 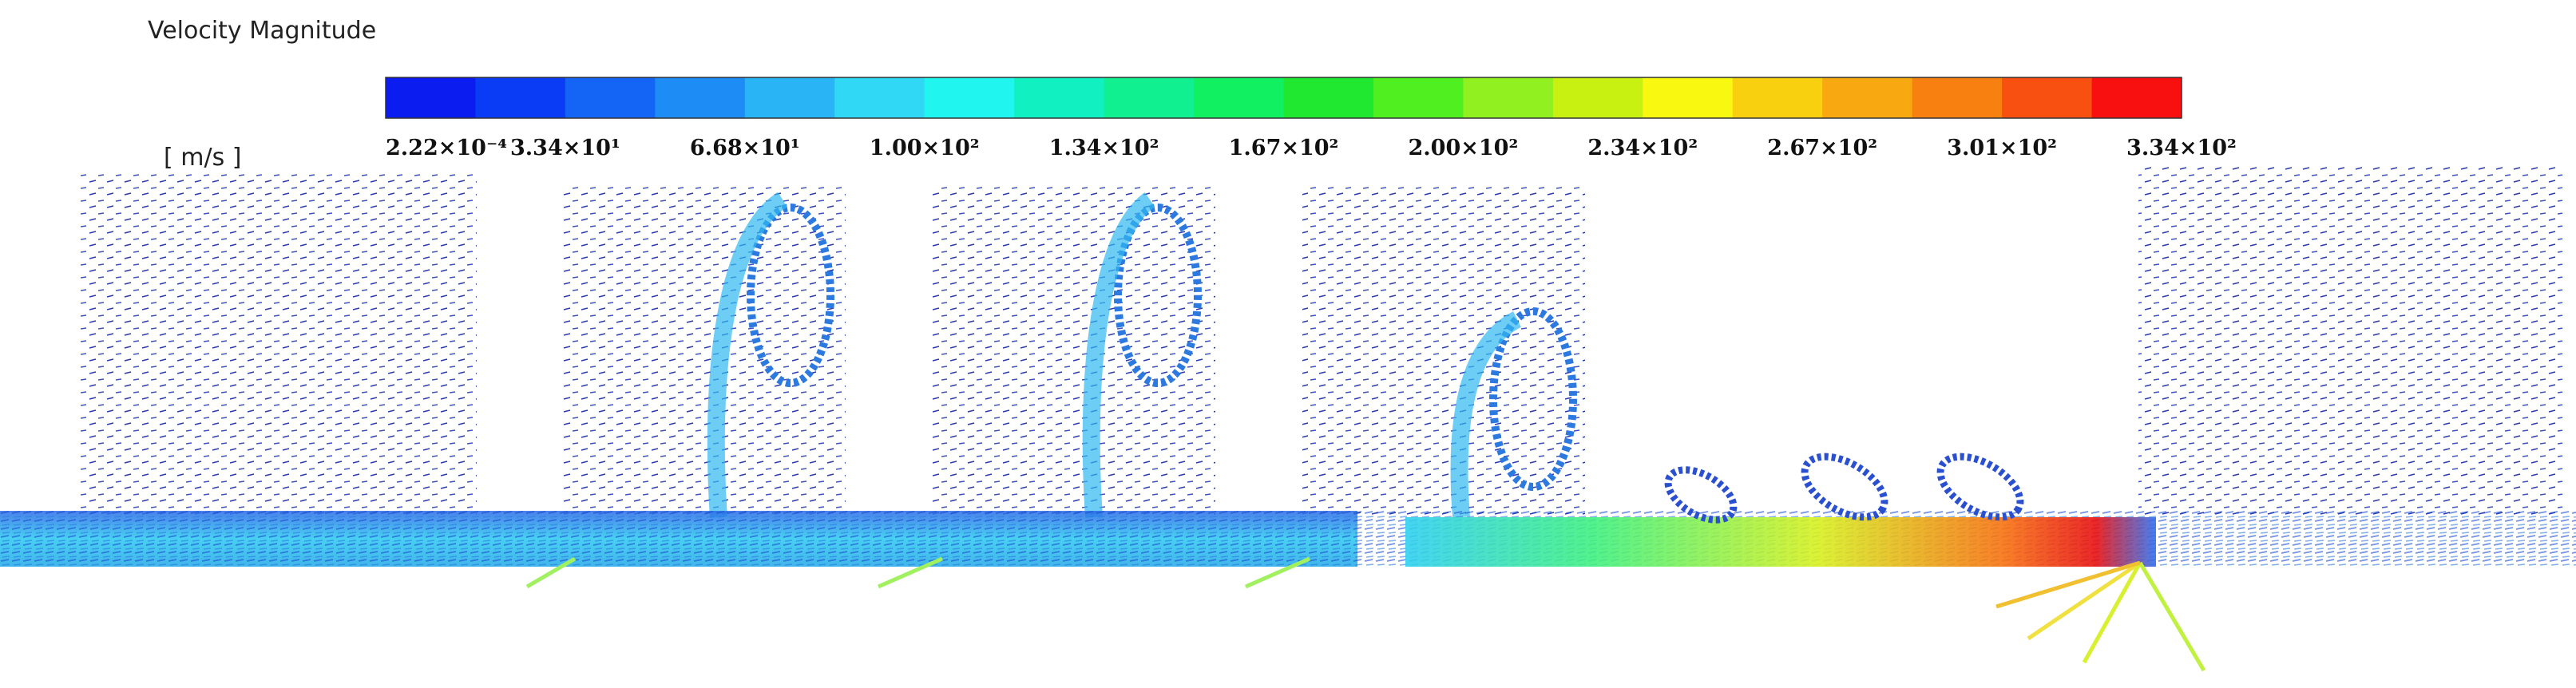 I want to click on colorbar-label: 1.34×10², so click(x=1104, y=148).